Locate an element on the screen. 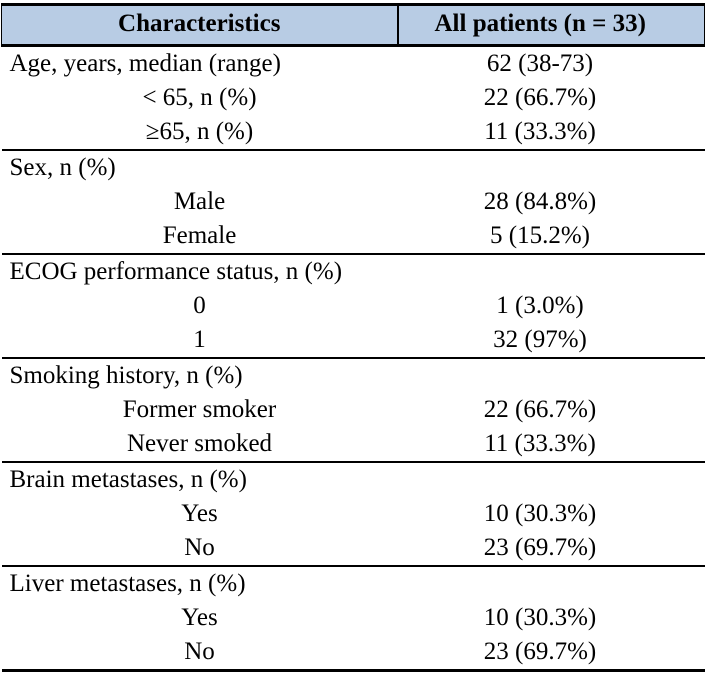  table-row-sex-female: Female 5 (15.2%) is located at coordinates (353, 236).